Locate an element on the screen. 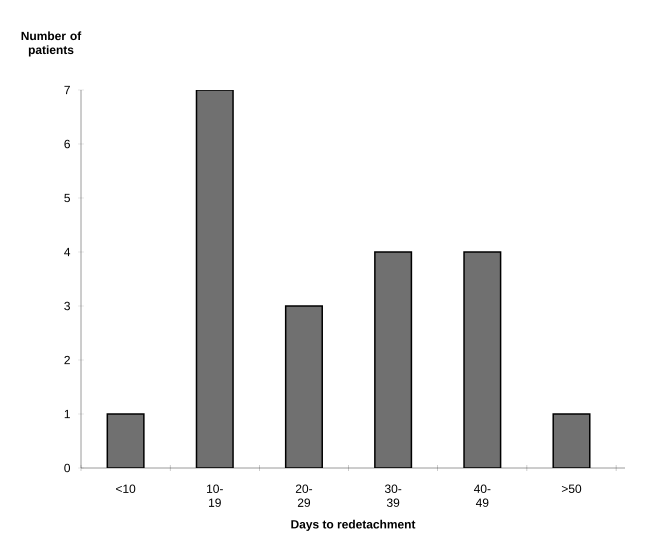 The height and width of the screenshot is (548, 649). y-tick-label: 3 is located at coordinates (67, 306).